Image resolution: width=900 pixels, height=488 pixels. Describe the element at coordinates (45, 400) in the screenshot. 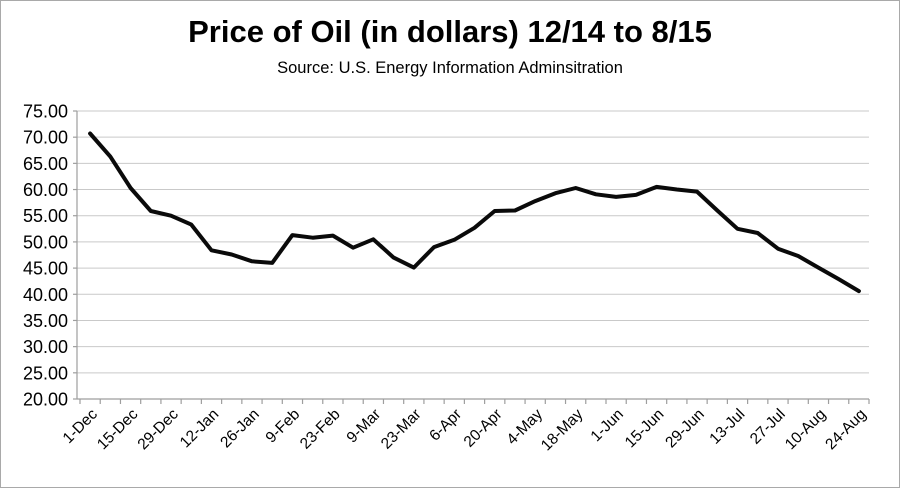

I see `y-axis-label: 20.00` at that location.